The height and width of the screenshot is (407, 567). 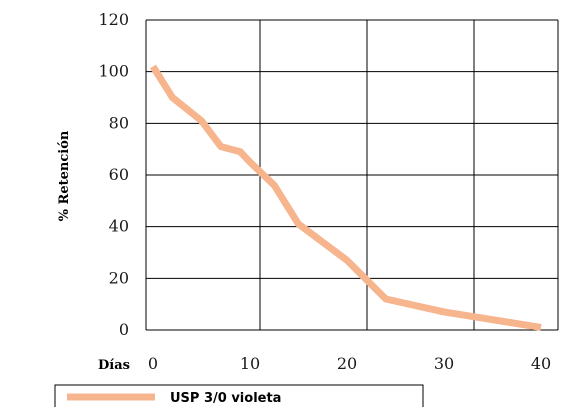 I want to click on y-tick-label: 0, so click(x=124, y=329).